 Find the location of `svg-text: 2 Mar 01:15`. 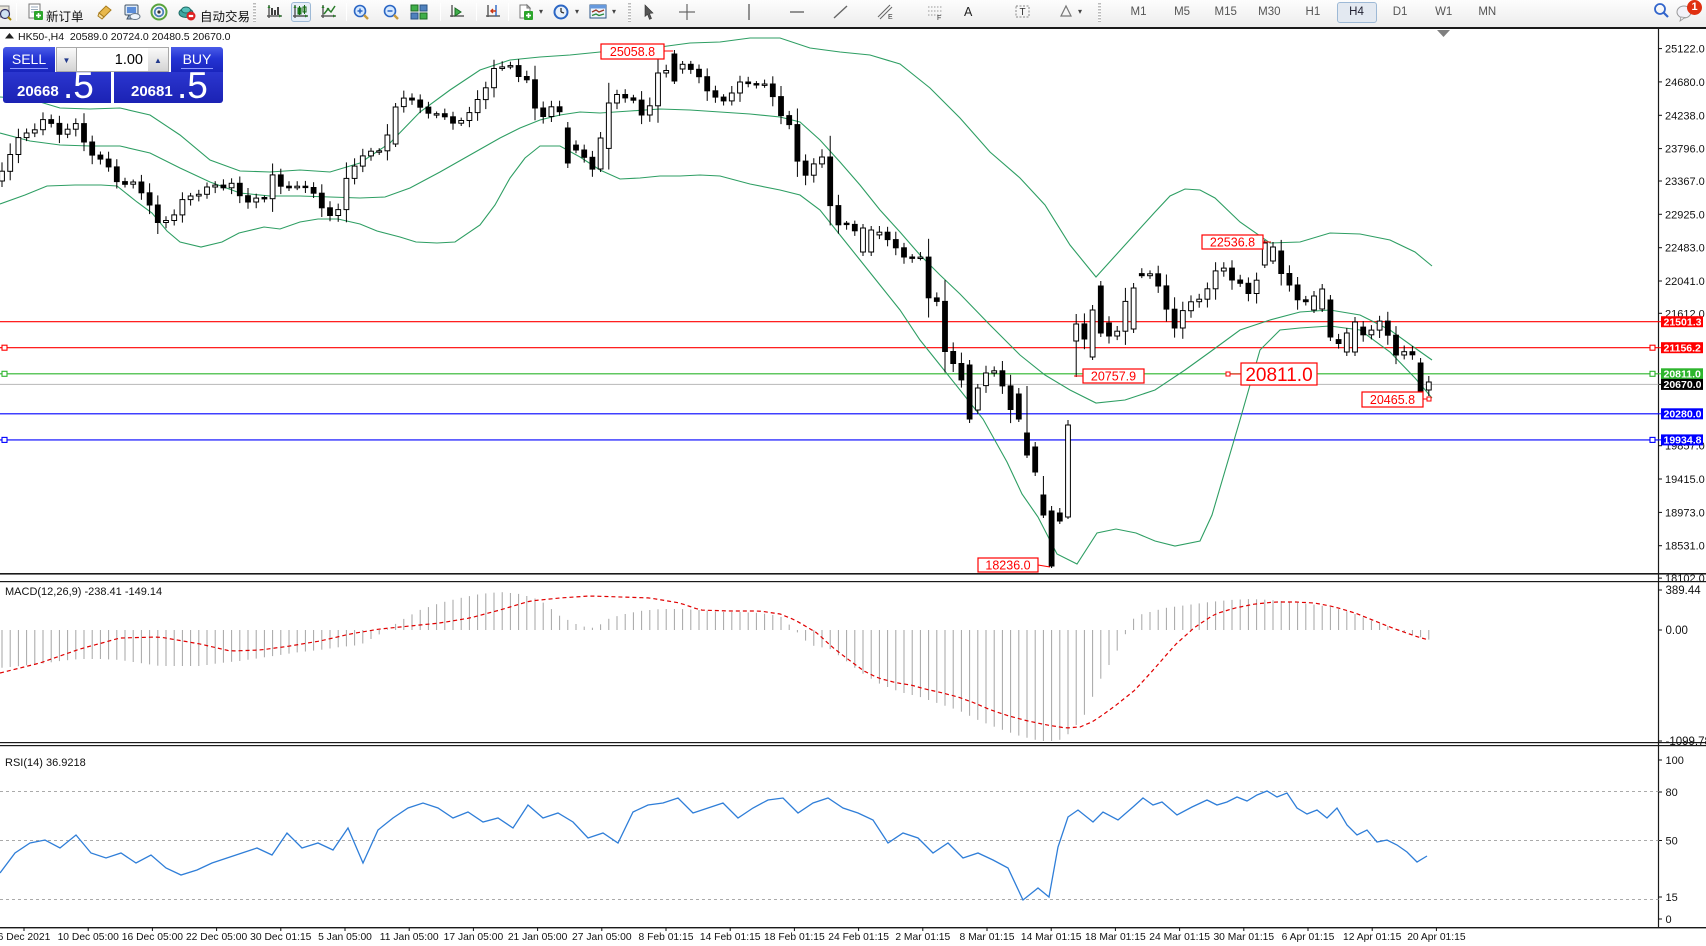

svg-text: 2 Mar 01:15 is located at coordinates (922, 937).